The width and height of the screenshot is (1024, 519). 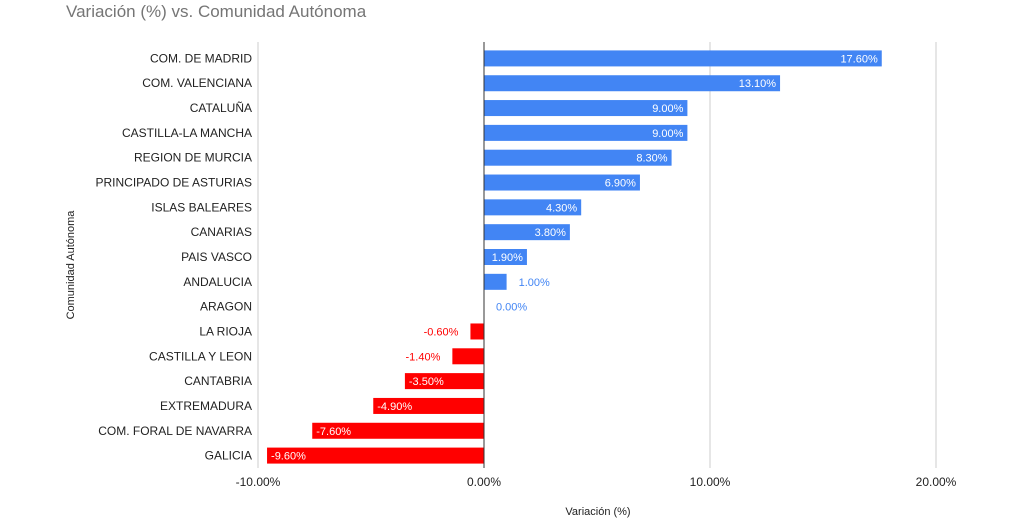 What do you see at coordinates (596, 482) in the screenshot?
I see `x-tick-labels: -10.00% 0.00% 10.00% 20.00%` at bounding box center [596, 482].